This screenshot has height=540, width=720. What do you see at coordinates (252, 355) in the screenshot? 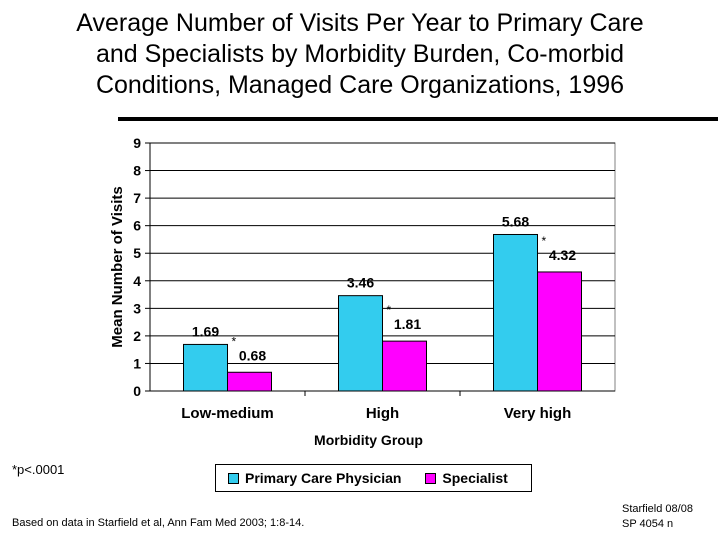
I see `data-label: 0.68` at bounding box center [252, 355].